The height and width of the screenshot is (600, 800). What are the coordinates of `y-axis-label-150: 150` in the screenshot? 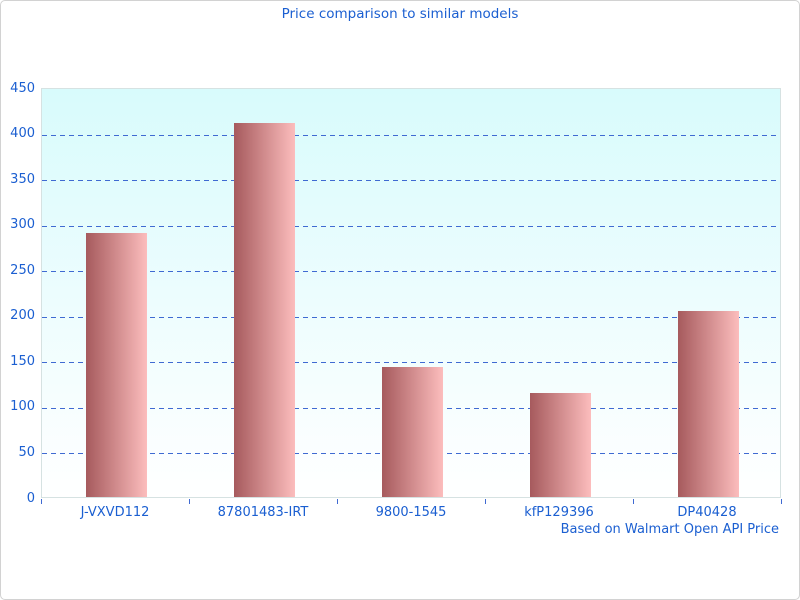 It's located at (22, 361).